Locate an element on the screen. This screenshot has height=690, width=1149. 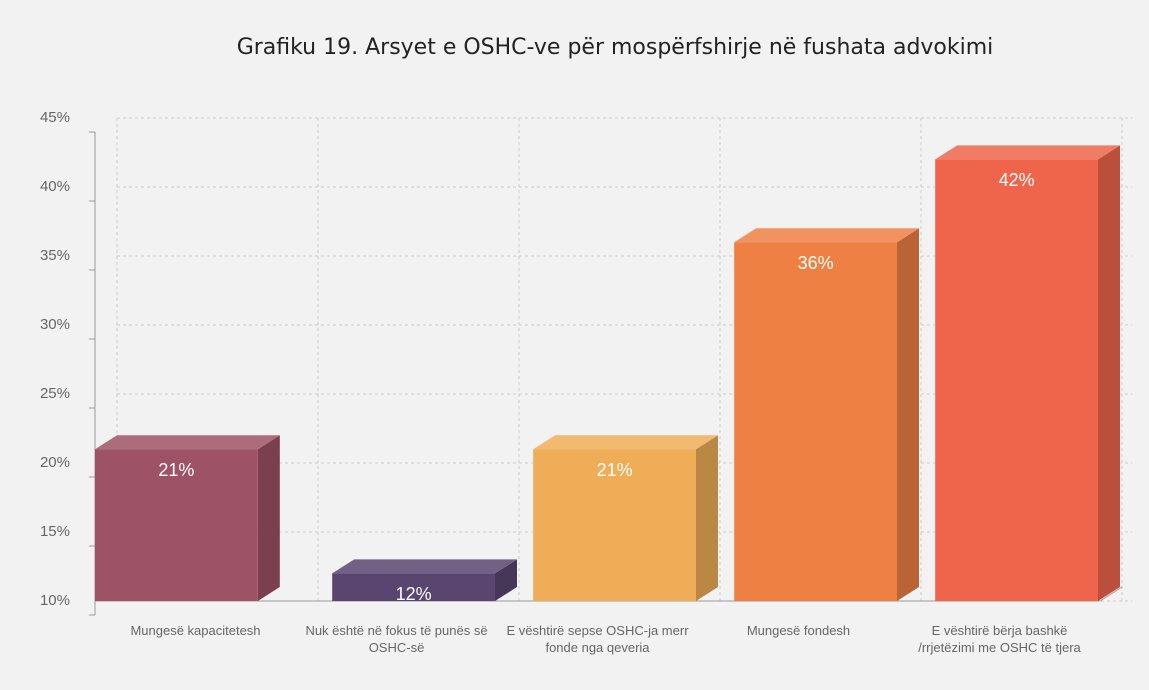
y-tick-label: 20% is located at coordinates (55, 462).